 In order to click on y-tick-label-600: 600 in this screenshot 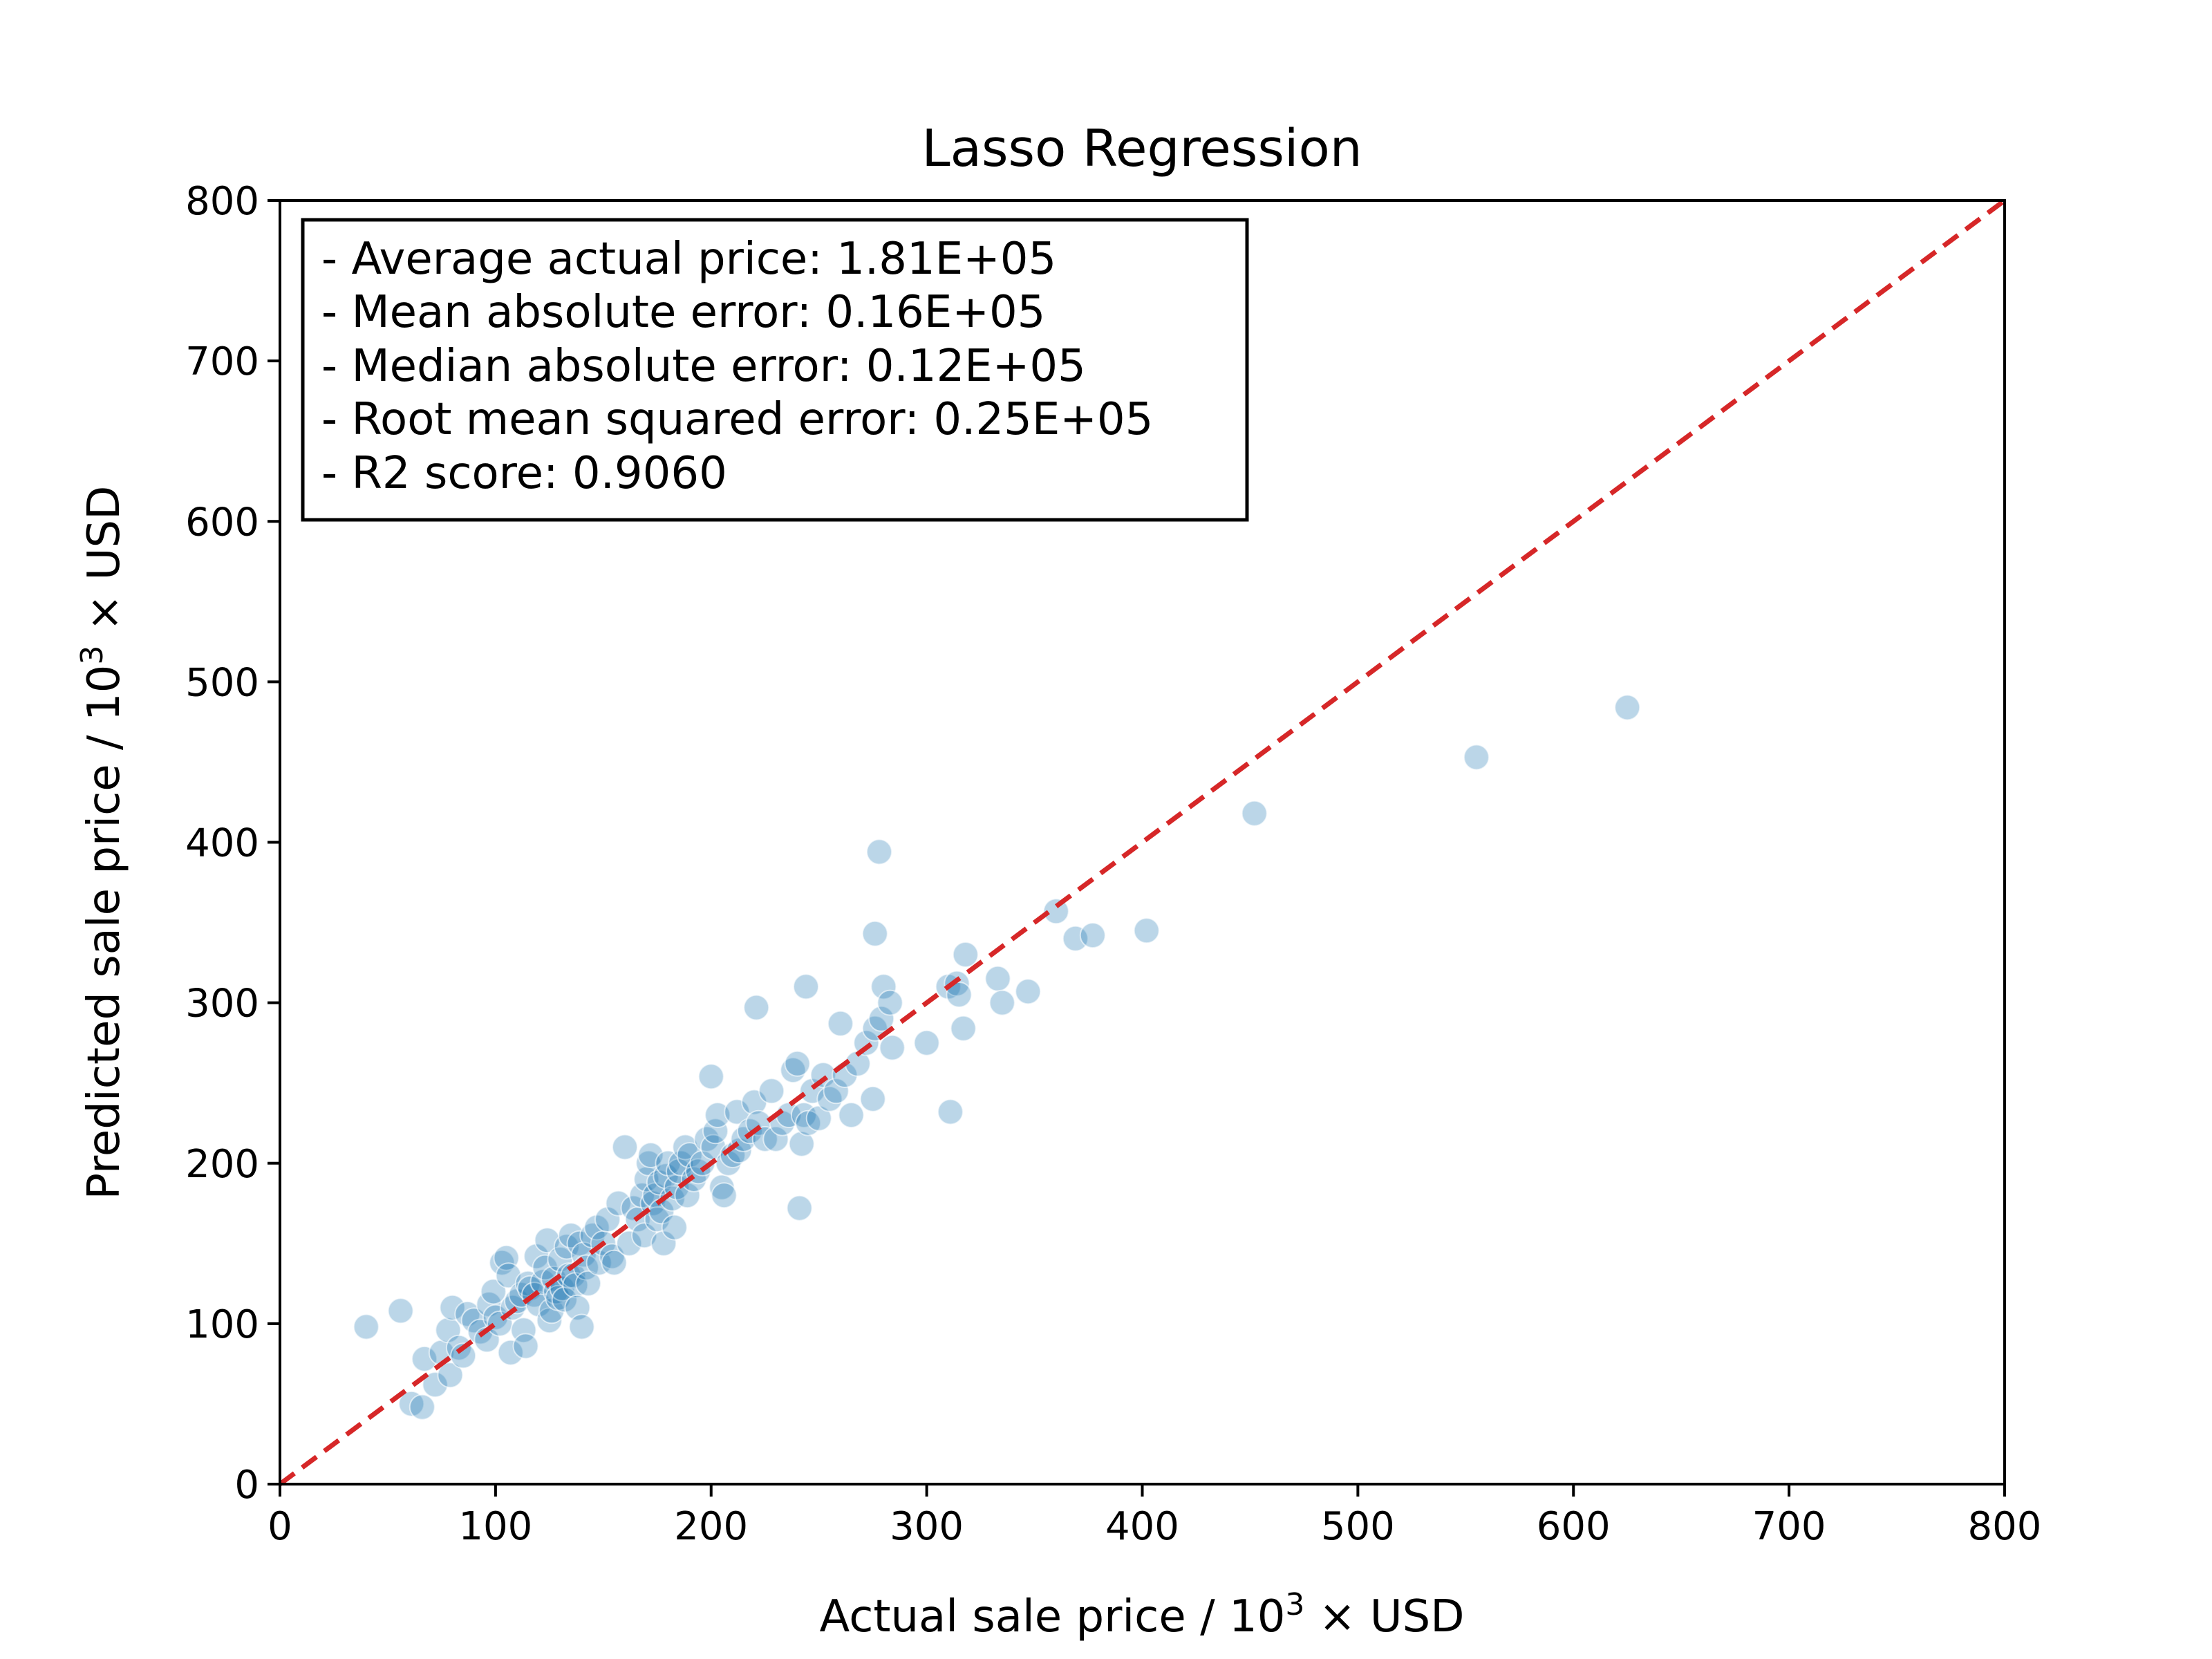, I will do `click(222, 522)`.